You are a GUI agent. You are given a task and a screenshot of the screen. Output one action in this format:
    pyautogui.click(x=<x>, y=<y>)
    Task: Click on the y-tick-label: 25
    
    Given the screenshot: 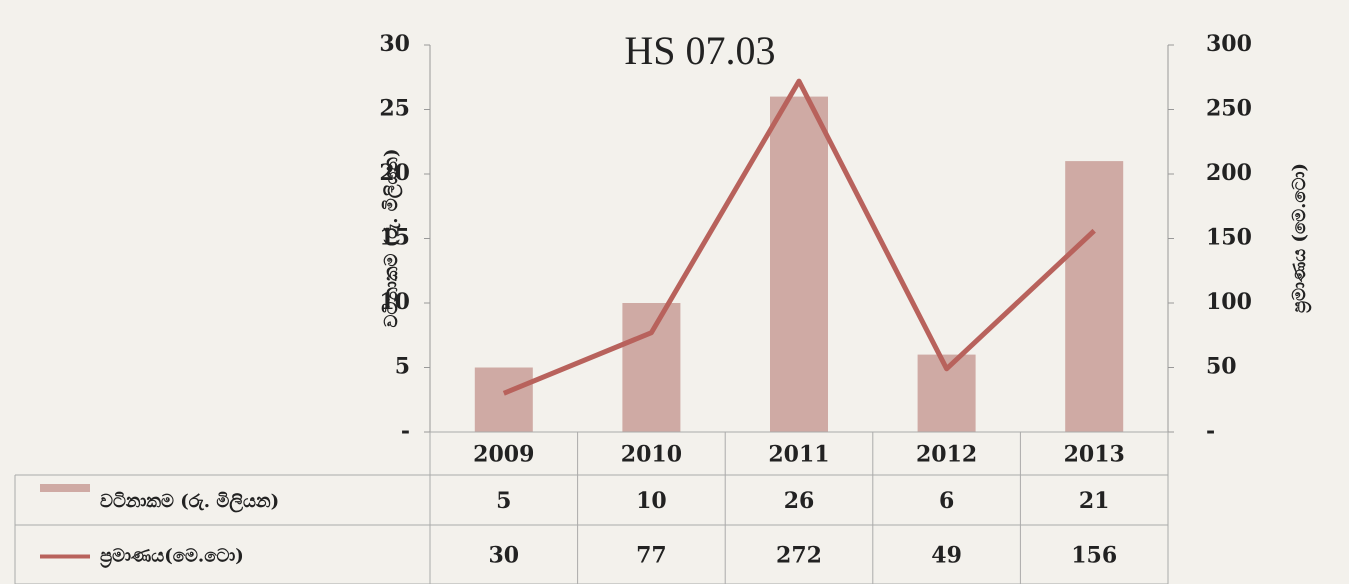 What is the action you would take?
    pyautogui.click(x=394, y=109)
    